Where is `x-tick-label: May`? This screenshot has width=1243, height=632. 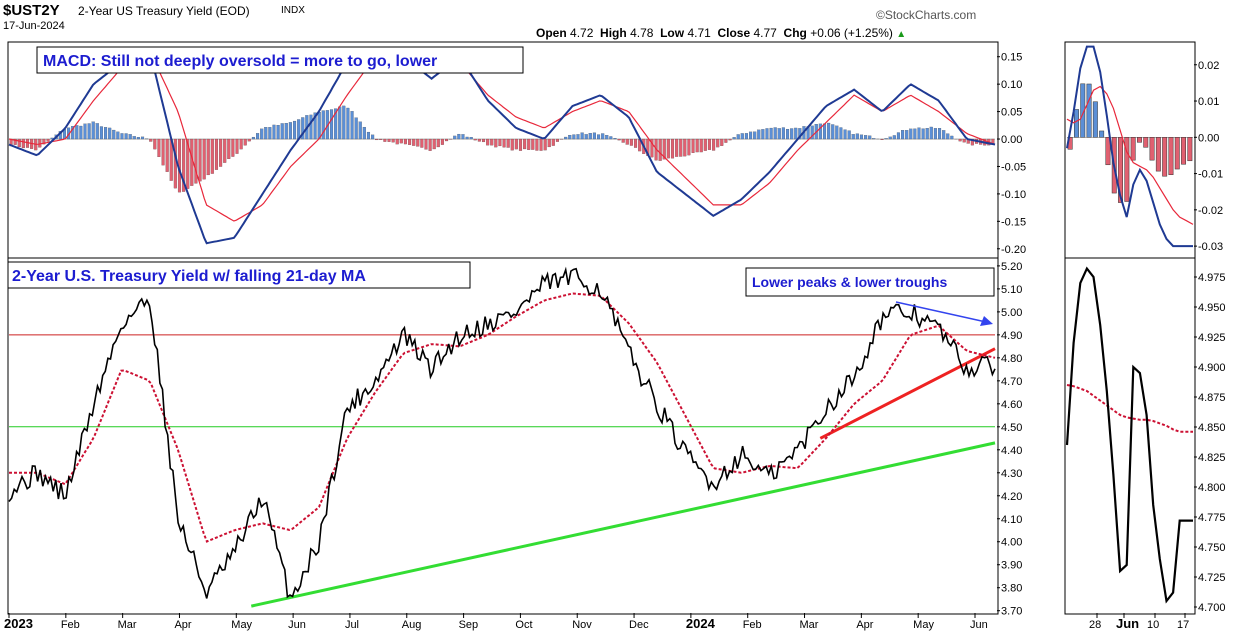 x-tick-label: May is located at coordinates (923, 625).